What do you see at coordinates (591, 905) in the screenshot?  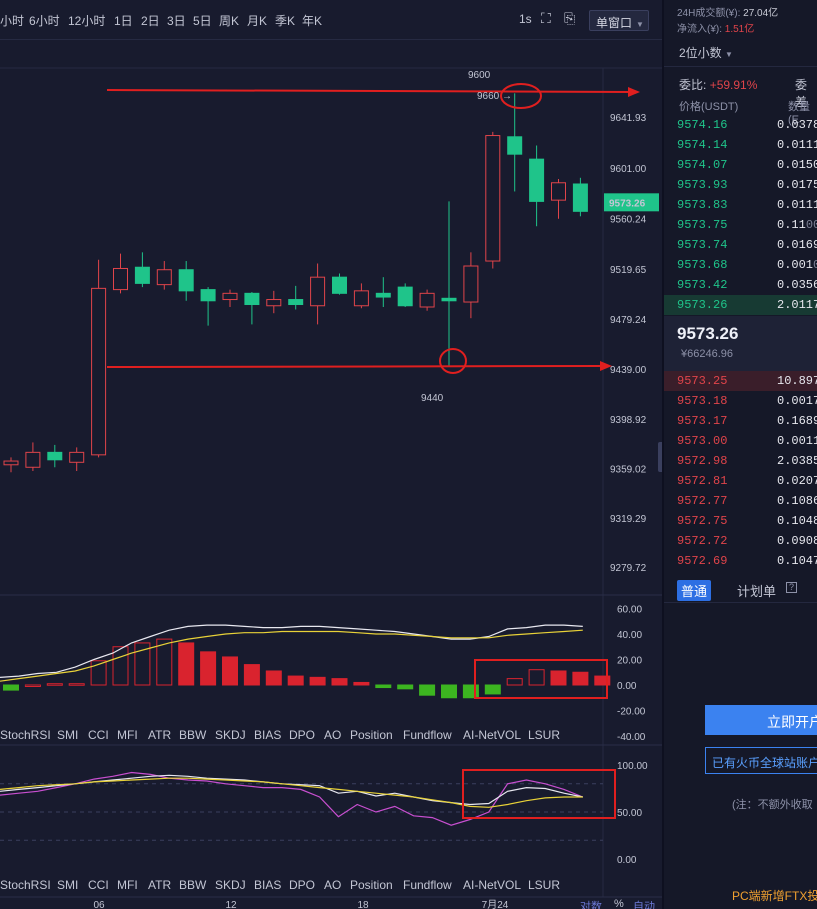 I see `log-scale-toggle: 对数` at bounding box center [591, 905].